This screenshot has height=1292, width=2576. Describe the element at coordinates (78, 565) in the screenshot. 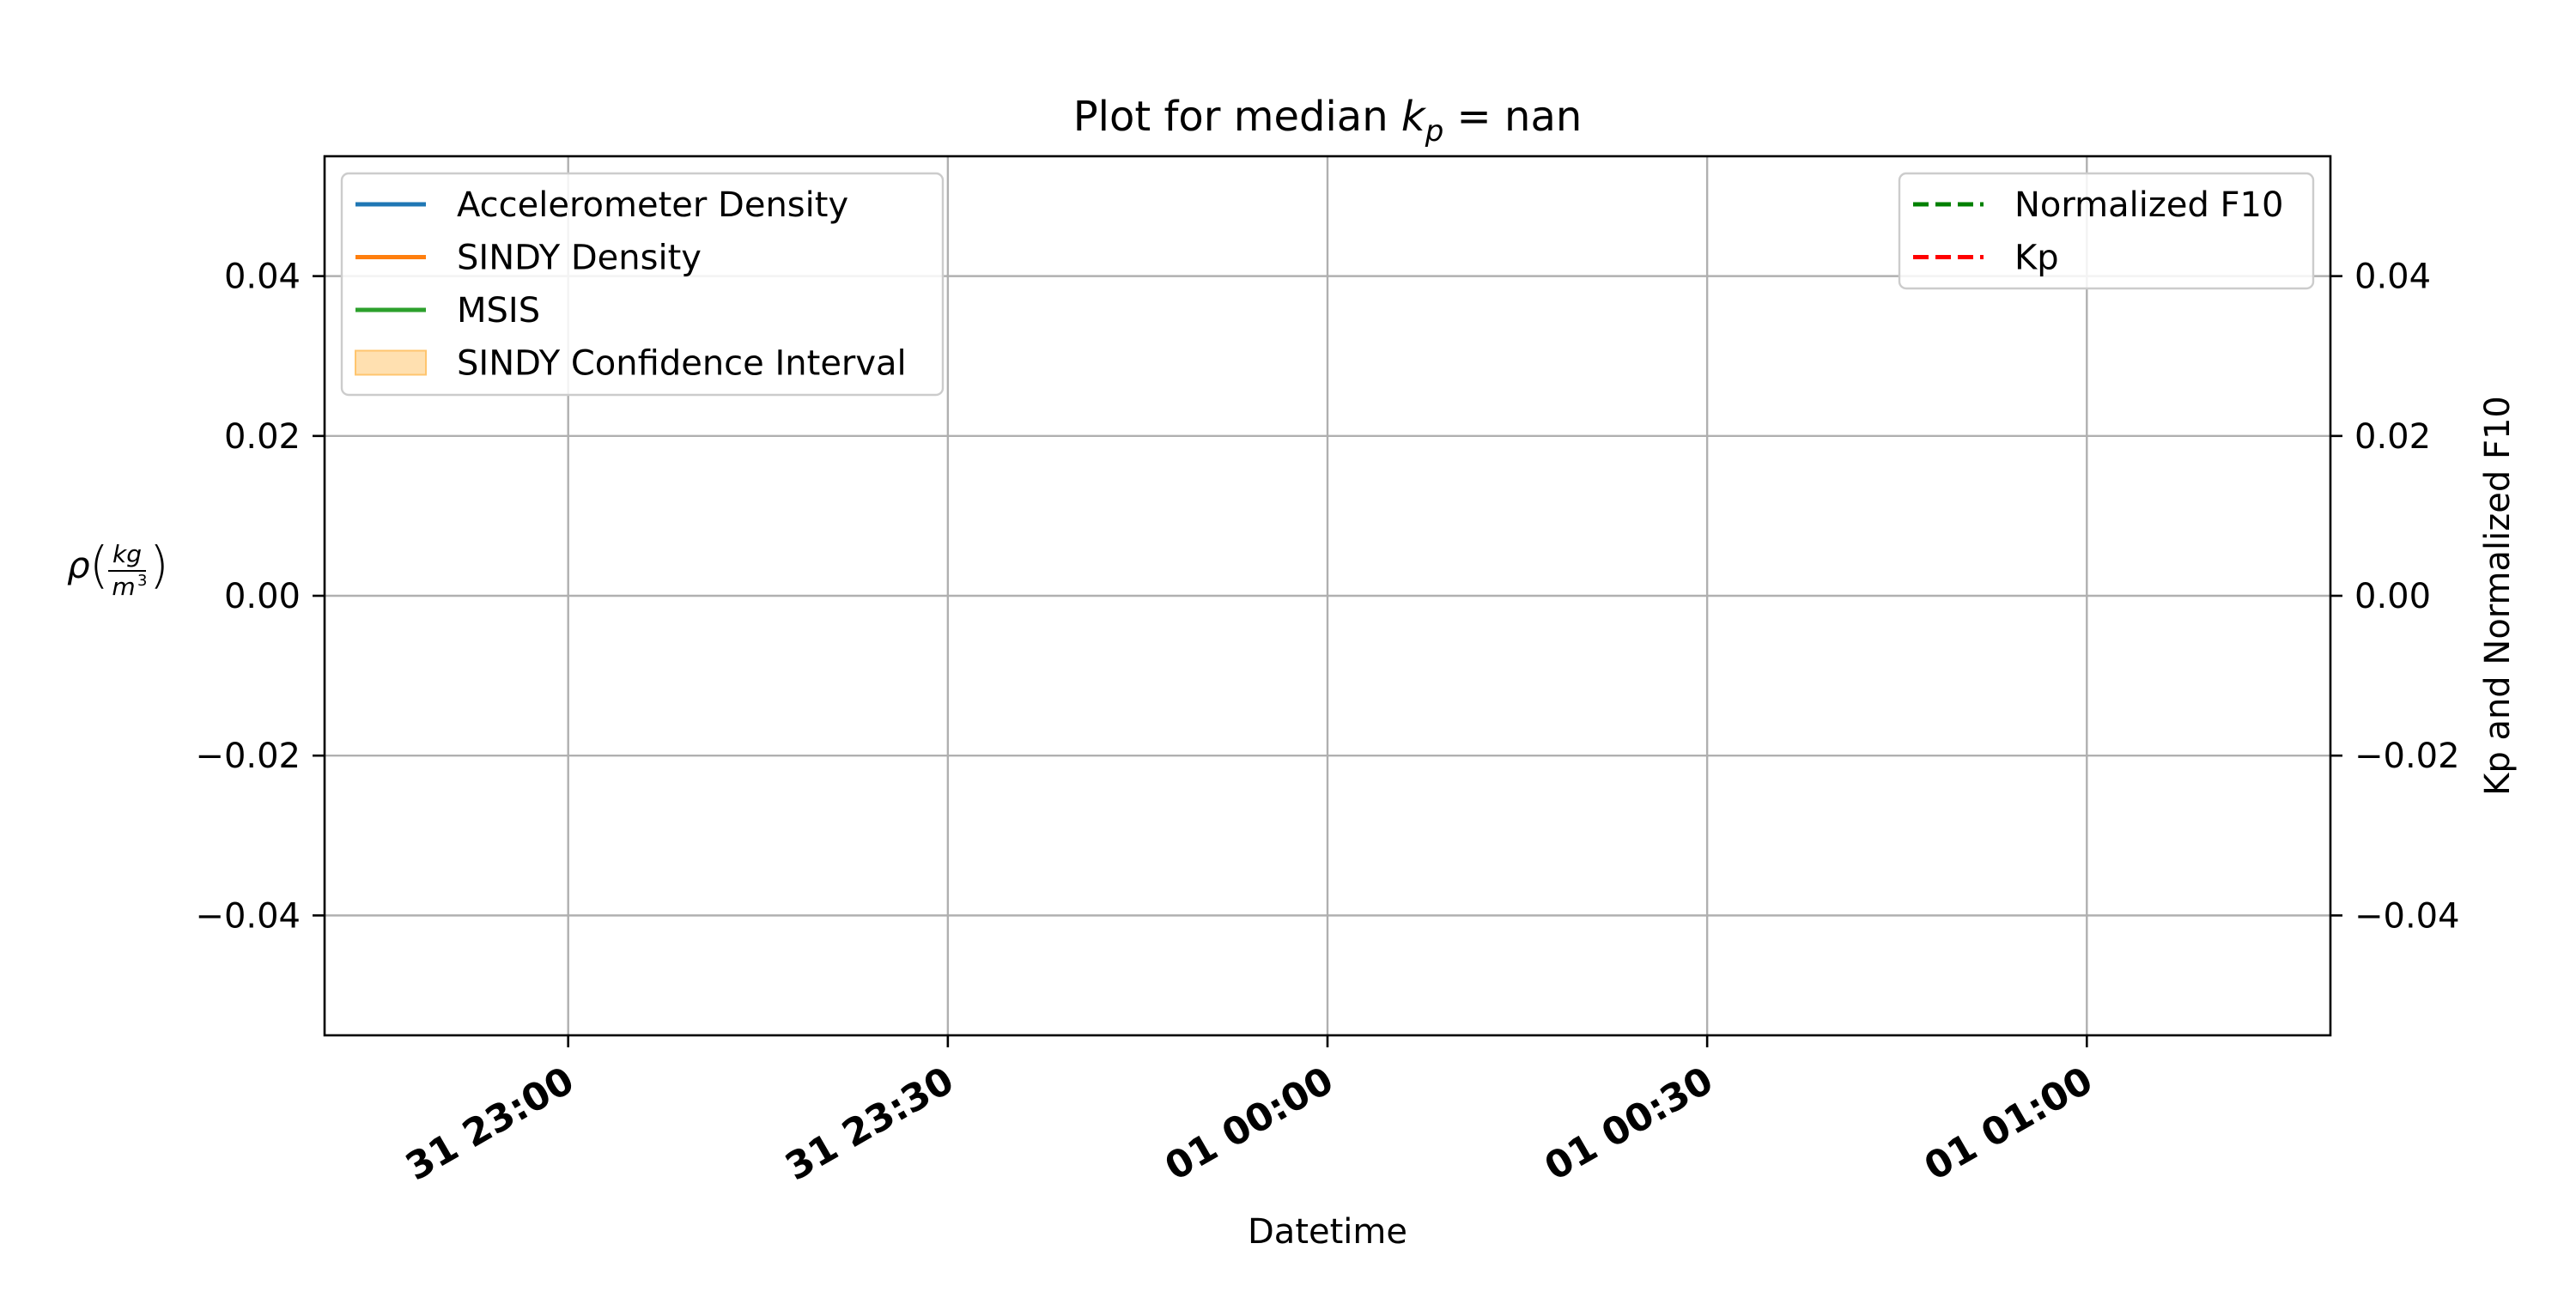

I see `y-label-rho: ρ` at that location.